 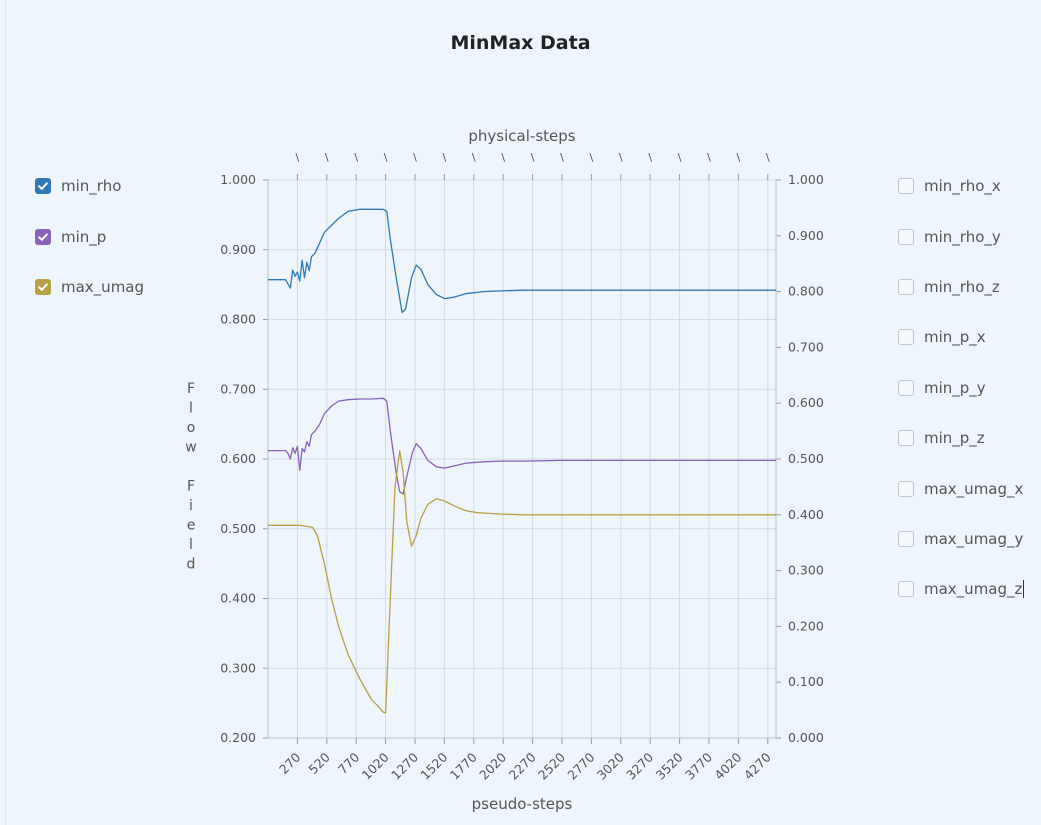 I want to click on checkbox-max-umag-x, so click(x=906, y=488).